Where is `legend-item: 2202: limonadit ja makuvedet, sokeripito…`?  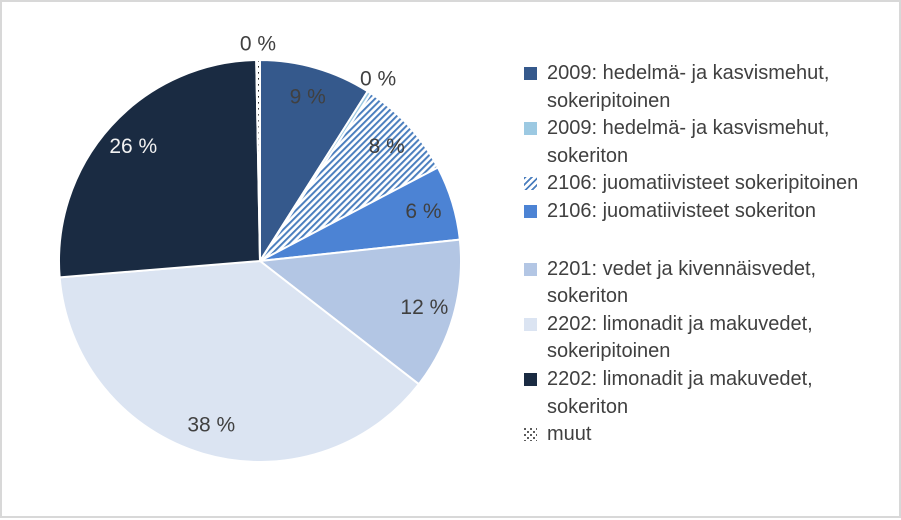 legend-item: 2202: limonadit ja makuvedet, sokeripito… is located at coordinates (707, 338).